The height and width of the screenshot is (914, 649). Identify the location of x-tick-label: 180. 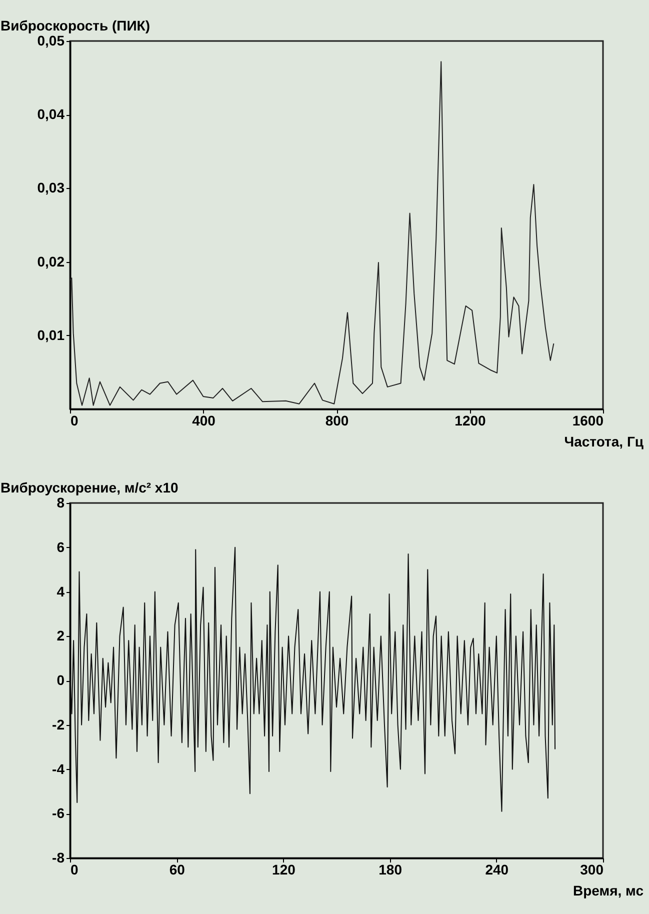
(390, 870).